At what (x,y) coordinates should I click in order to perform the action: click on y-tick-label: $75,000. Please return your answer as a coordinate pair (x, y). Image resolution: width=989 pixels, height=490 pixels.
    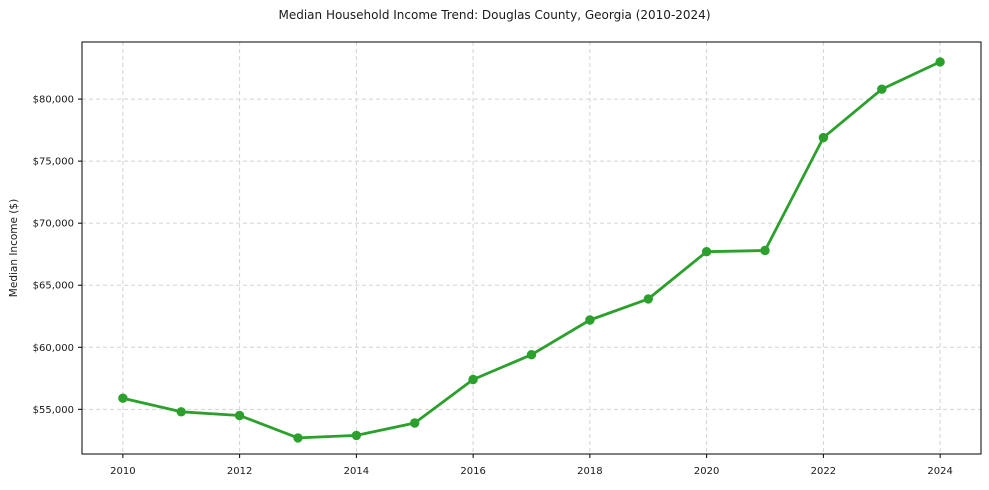
    Looking at the image, I should click on (53, 162).